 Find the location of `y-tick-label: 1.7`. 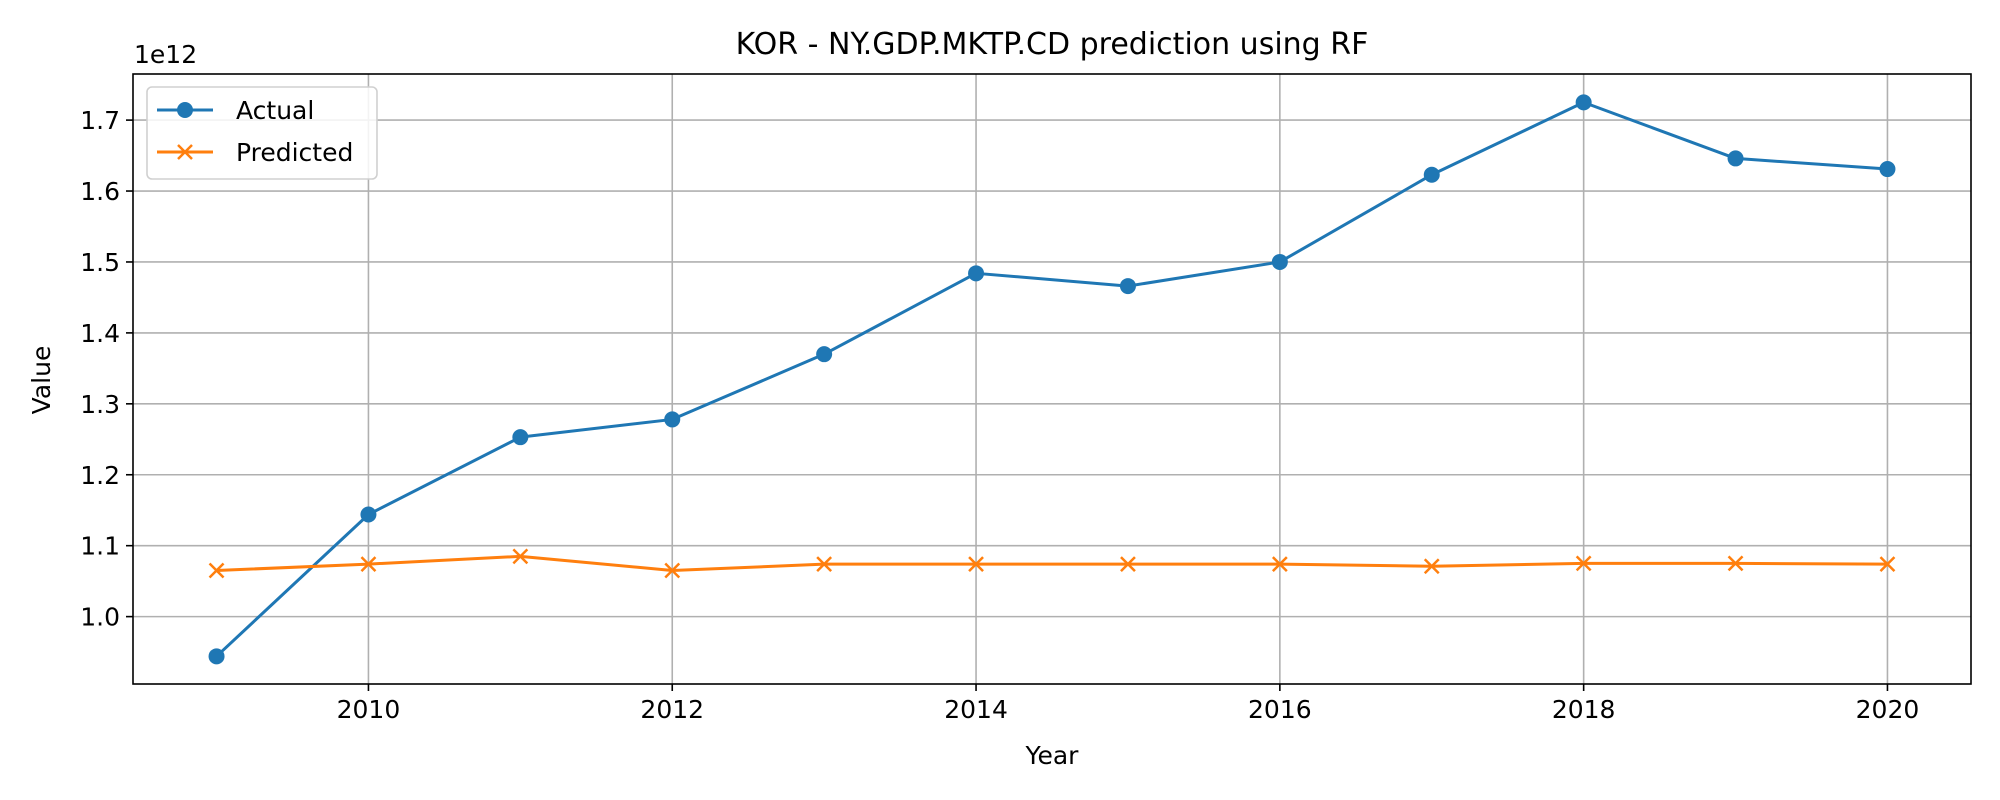

y-tick-label: 1.7 is located at coordinates (100, 120).